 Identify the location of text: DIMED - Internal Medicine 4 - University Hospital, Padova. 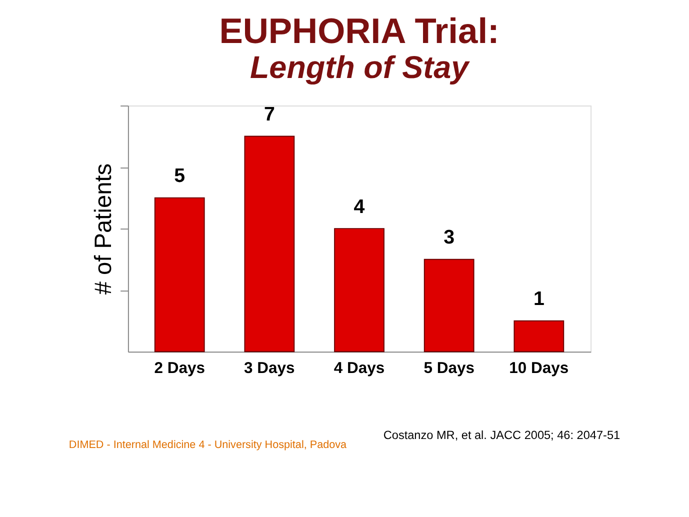
(208, 445).